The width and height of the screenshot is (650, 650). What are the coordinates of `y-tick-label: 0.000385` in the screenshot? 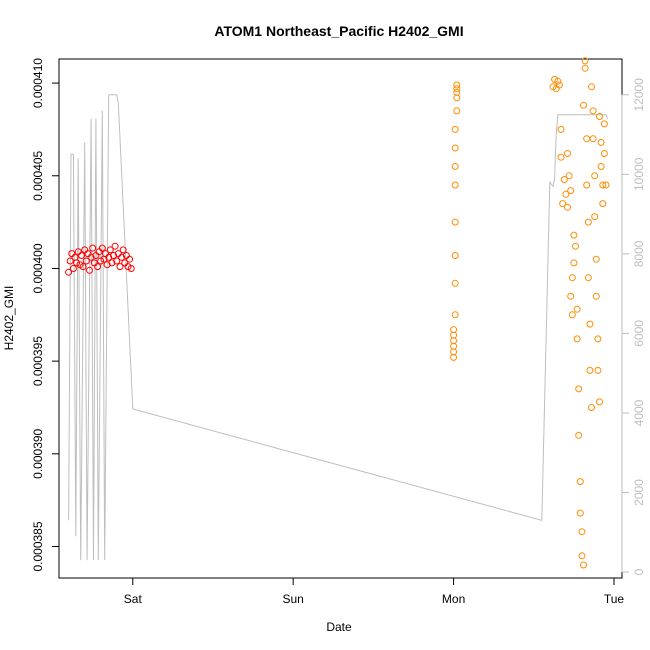 It's located at (38, 546).